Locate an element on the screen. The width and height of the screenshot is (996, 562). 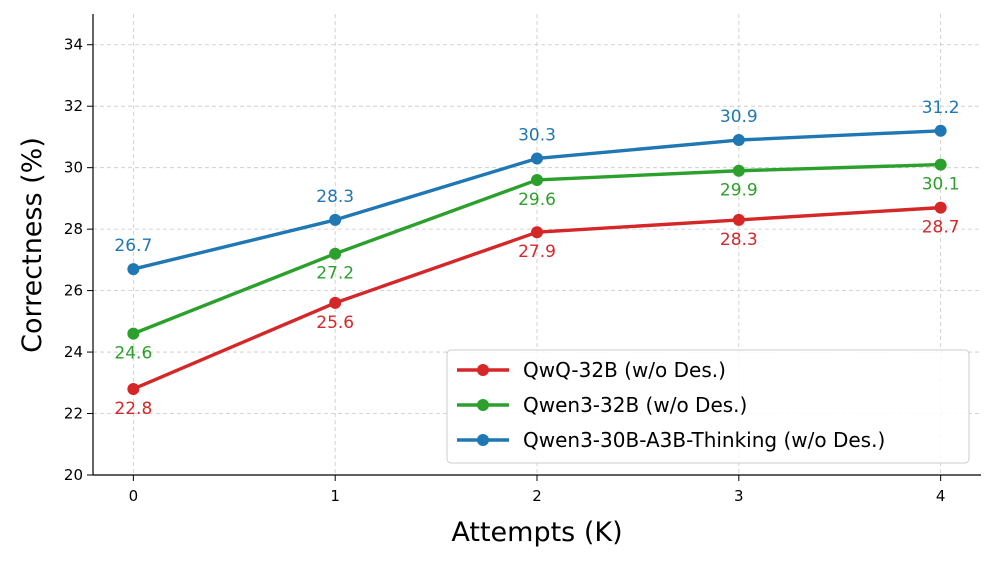
data-label: 27.9 is located at coordinates (537, 252).